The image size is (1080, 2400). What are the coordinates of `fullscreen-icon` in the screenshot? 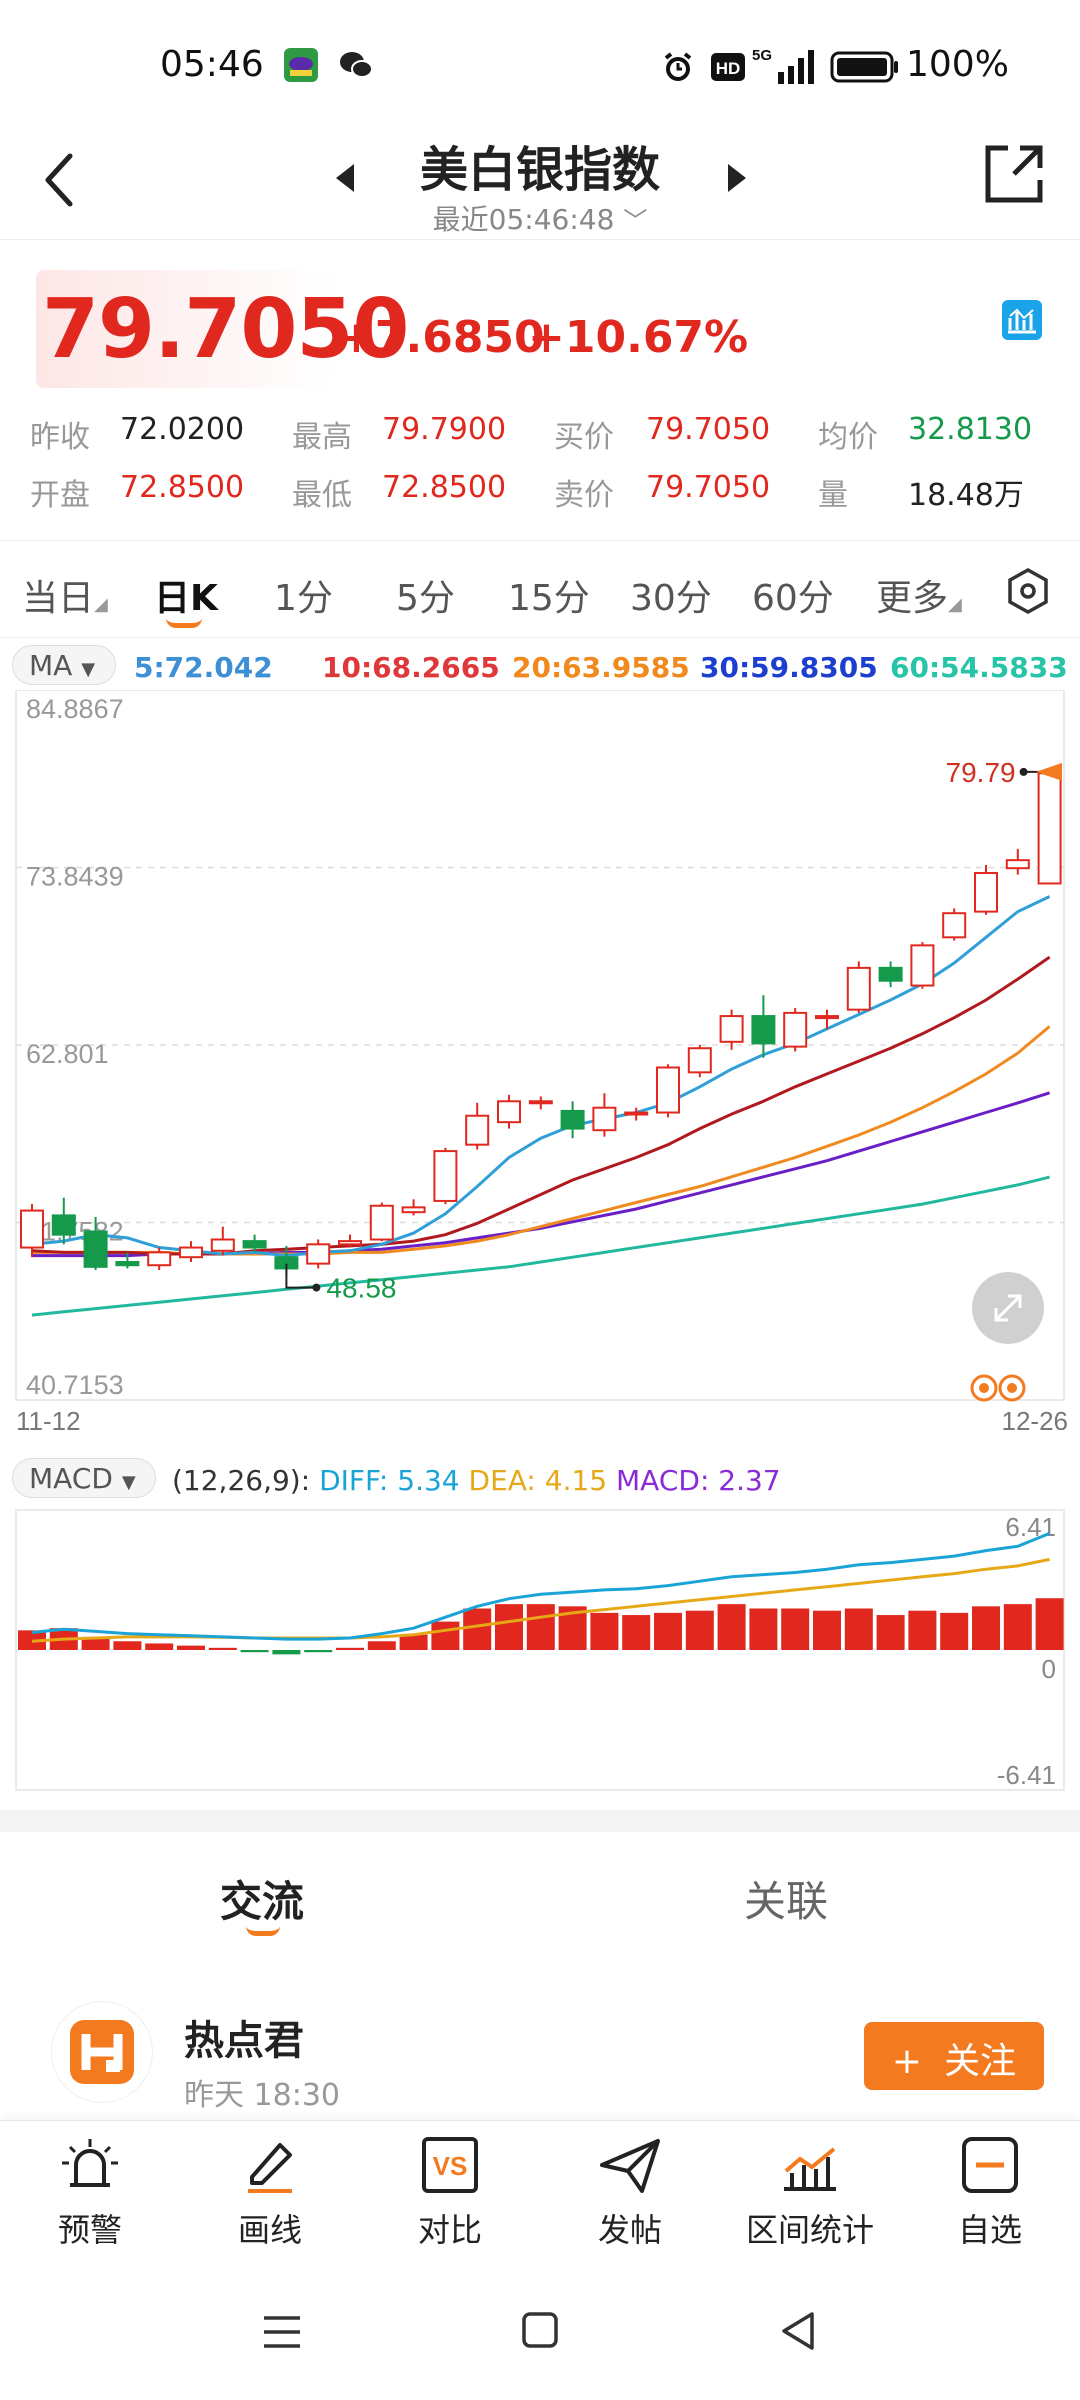 It's located at (1008, 1308).